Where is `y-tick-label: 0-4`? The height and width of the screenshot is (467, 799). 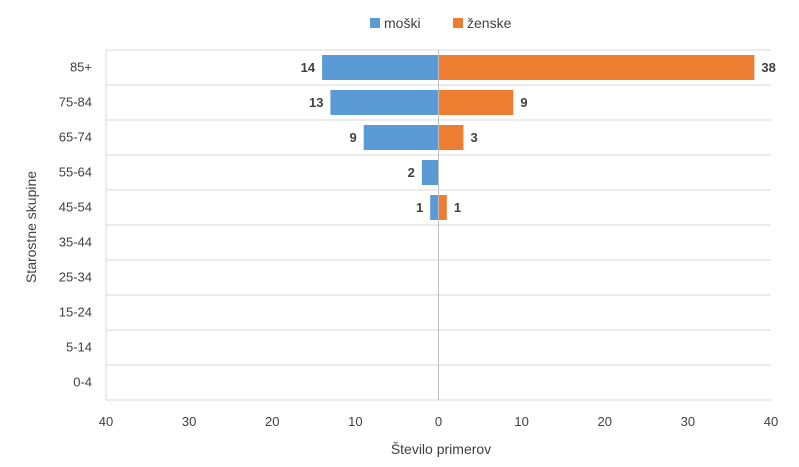
y-tick-label: 0-4 is located at coordinates (82, 382).